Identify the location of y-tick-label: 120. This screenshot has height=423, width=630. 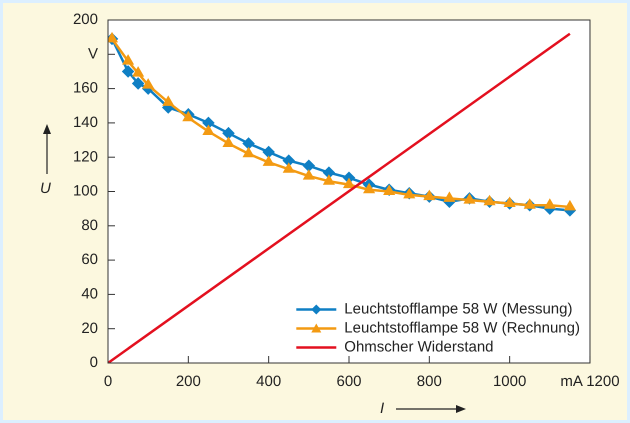
(85, 157).